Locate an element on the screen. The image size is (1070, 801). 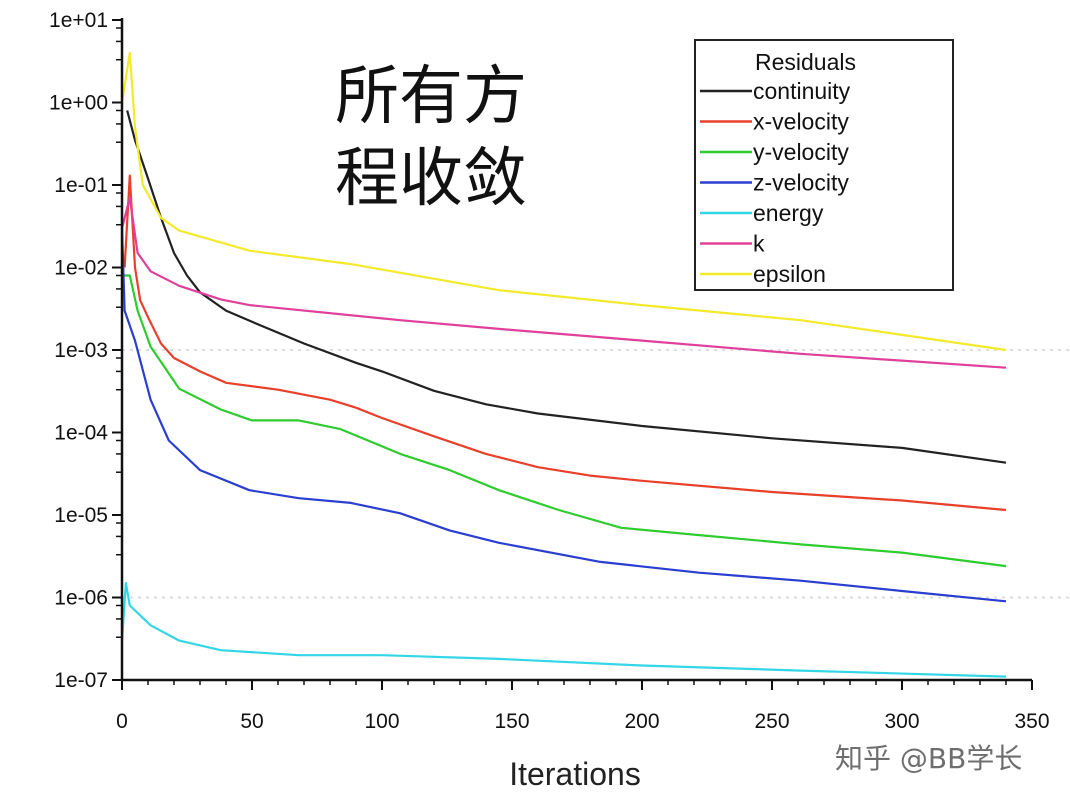
x-tick-label: 0 is located at coordinates (122, 721).